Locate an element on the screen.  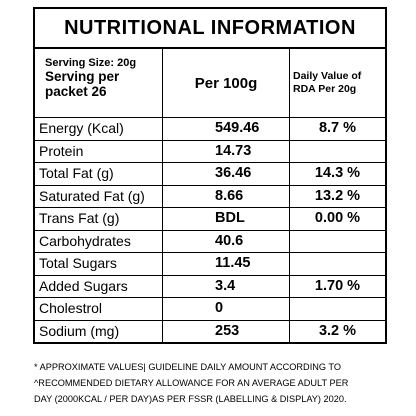
nutrient-name: Cholestrol is located at coordinates (99, 309).